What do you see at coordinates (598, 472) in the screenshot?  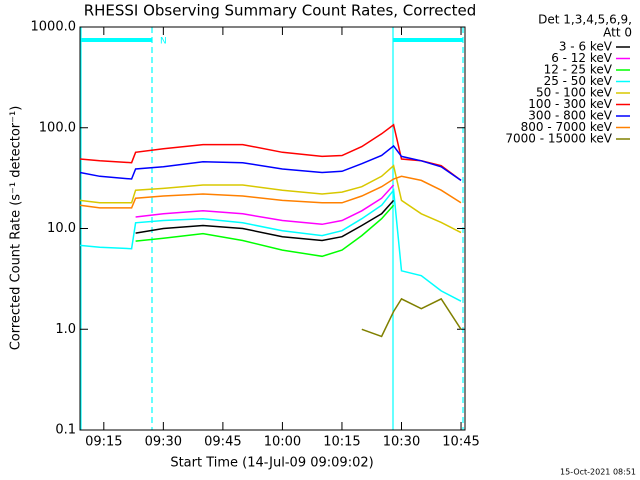 I see `footer: 15-Oct-2021 08:51` at bounding box center [598, 472].